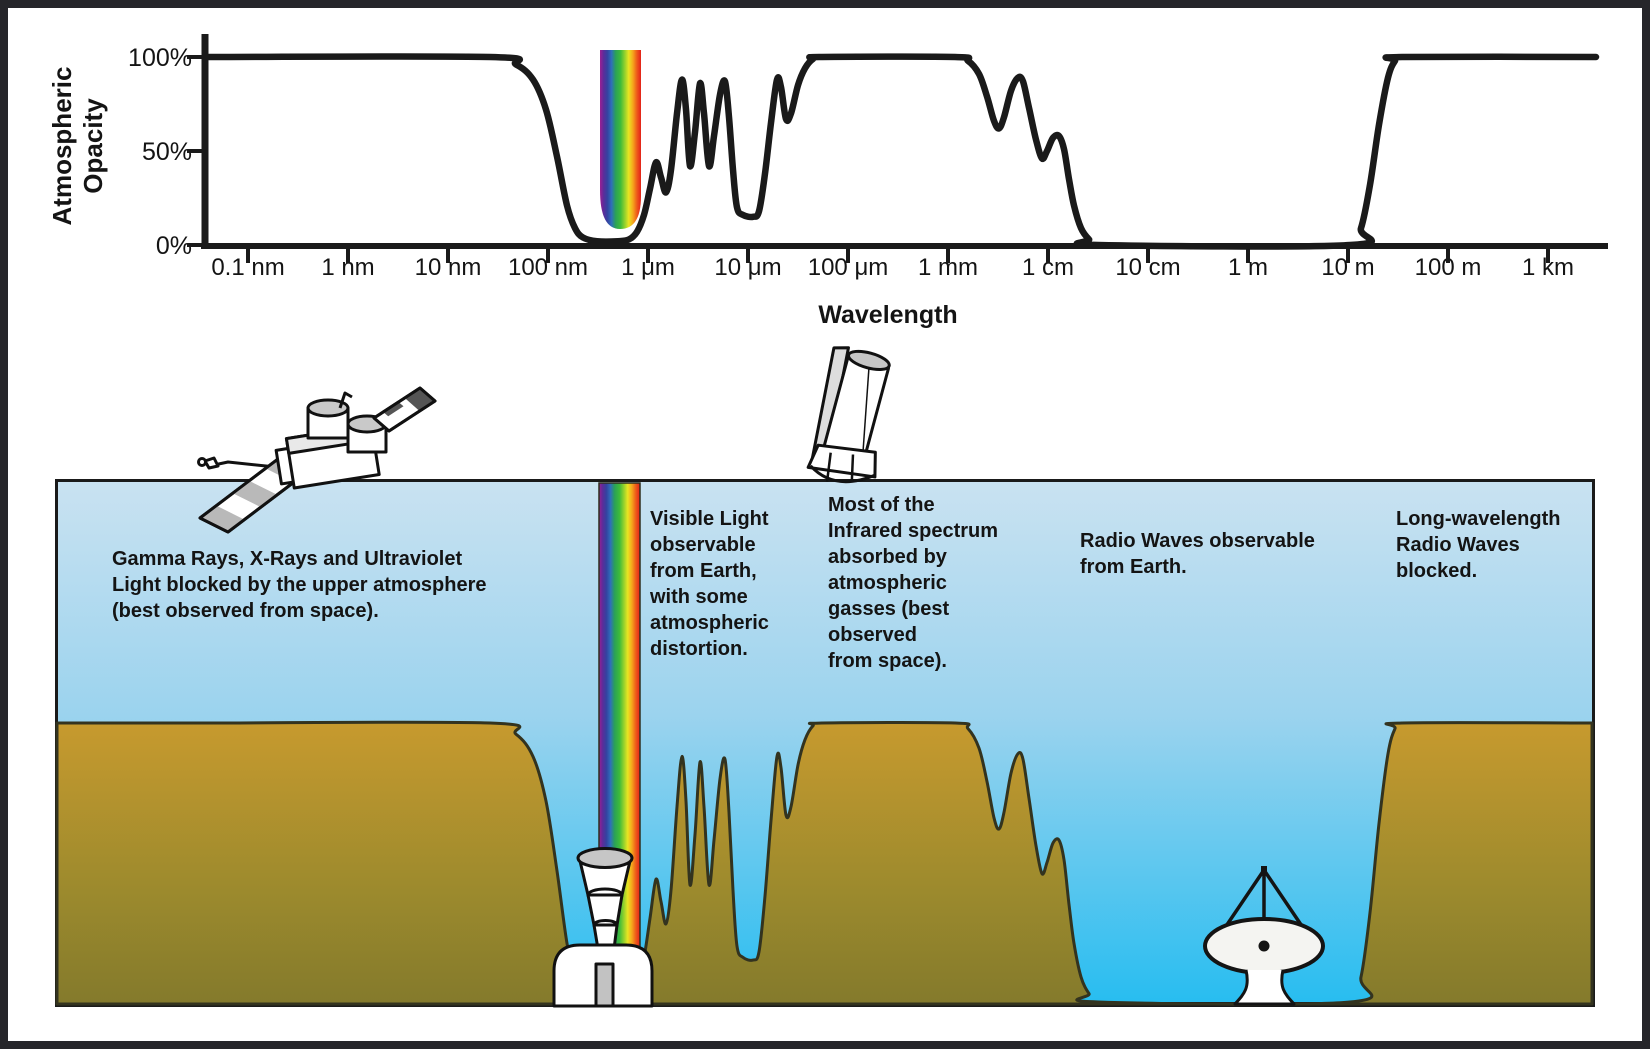  What do you see at coordinates (1247, 267) in the screenshot?
I see `x-tick-label: 1 m` at bounding box center [1247, 267].